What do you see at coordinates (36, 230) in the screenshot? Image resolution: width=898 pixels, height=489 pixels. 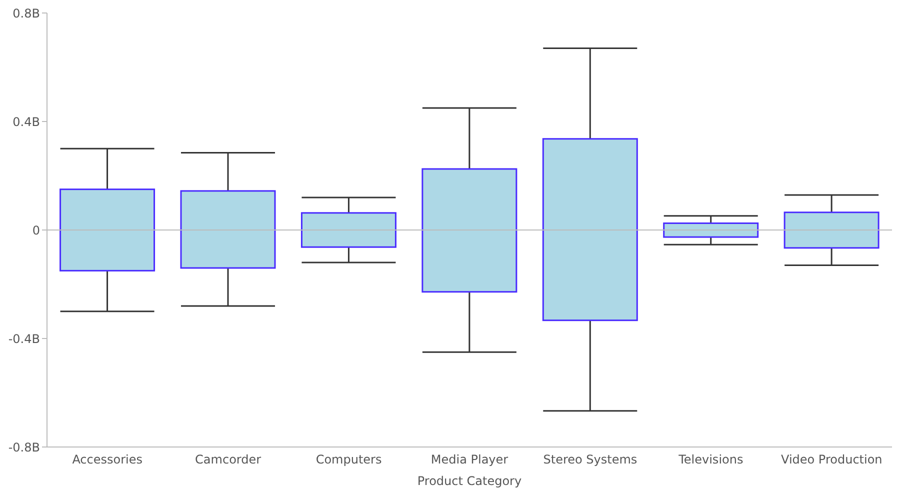 I see `y-tick-label: 0` at bounding box center [36, 230].